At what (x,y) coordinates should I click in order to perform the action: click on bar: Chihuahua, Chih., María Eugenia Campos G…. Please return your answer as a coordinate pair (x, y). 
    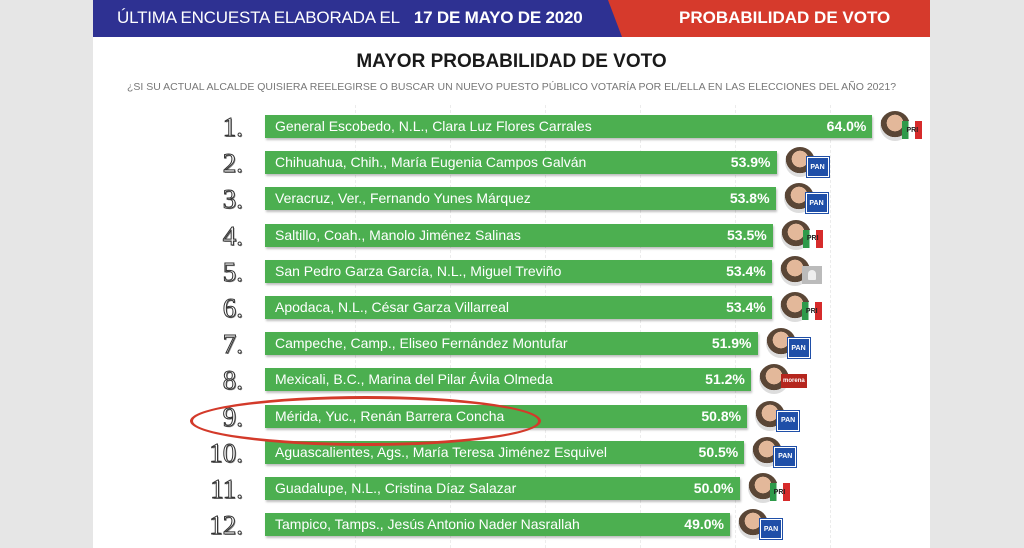
    Looking at the image, I should click on (521, 163).